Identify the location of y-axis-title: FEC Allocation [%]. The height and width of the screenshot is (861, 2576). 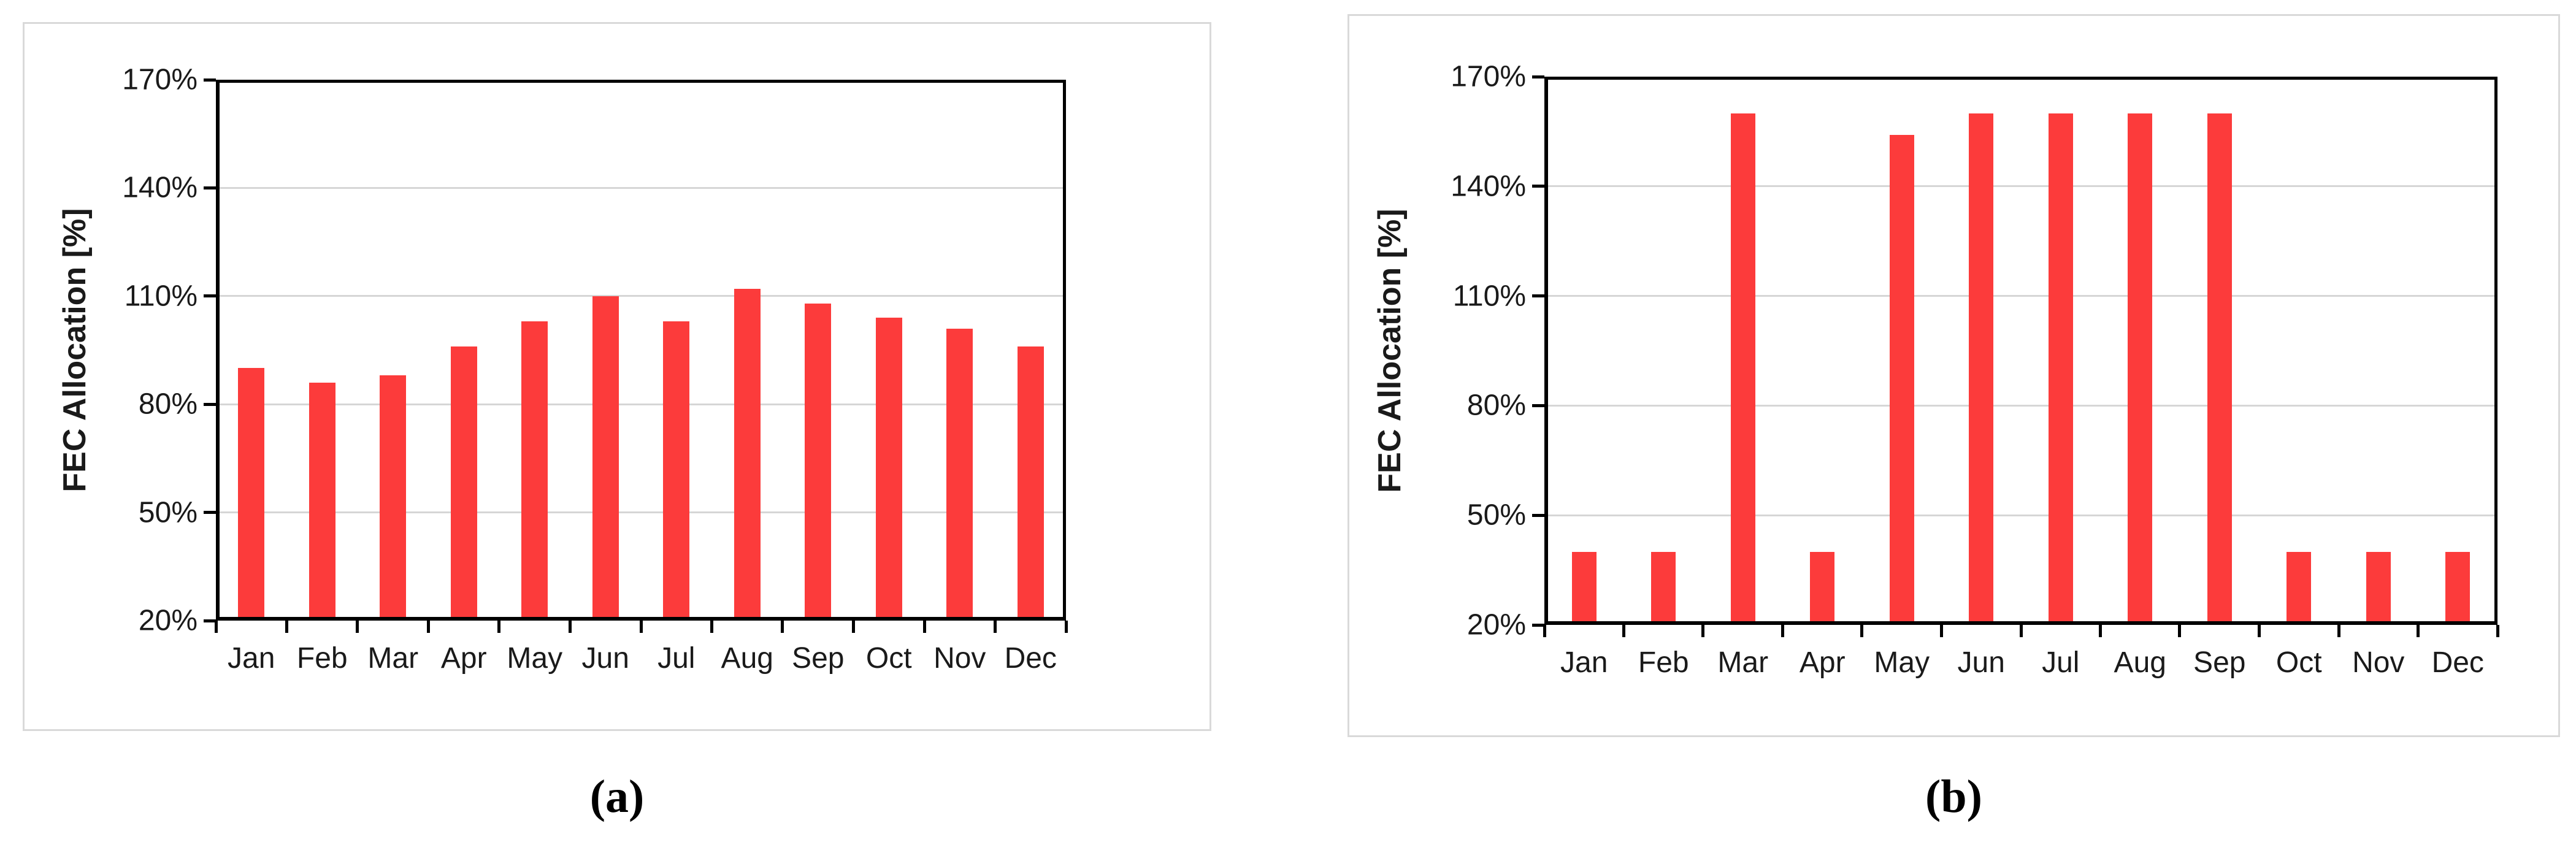
(75, 350).